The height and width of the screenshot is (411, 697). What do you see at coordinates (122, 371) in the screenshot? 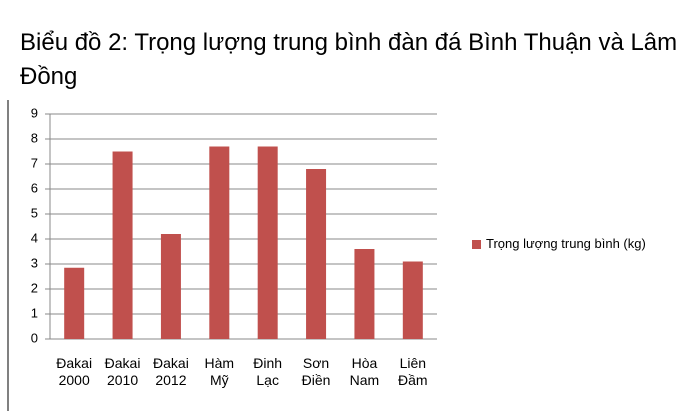
I see `x-tick-label: Đakai 2010` at bounding box center [122, 371].